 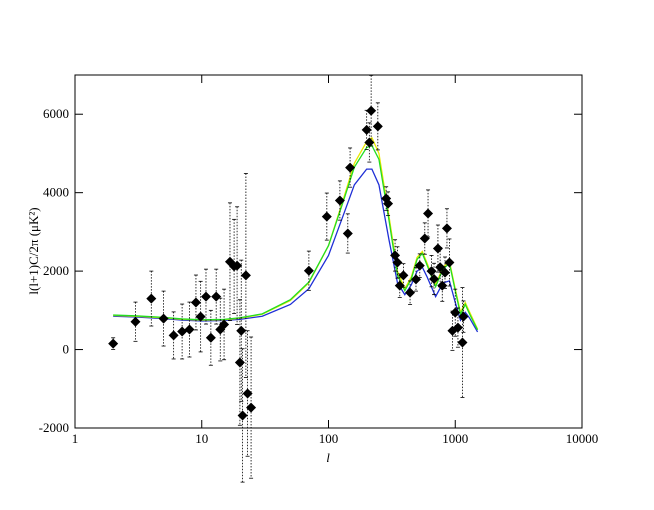 What do you see at coordinates (201, 438) in the screenshot?
I see `x-tick-label: 10` at bounding box center [201, 438].